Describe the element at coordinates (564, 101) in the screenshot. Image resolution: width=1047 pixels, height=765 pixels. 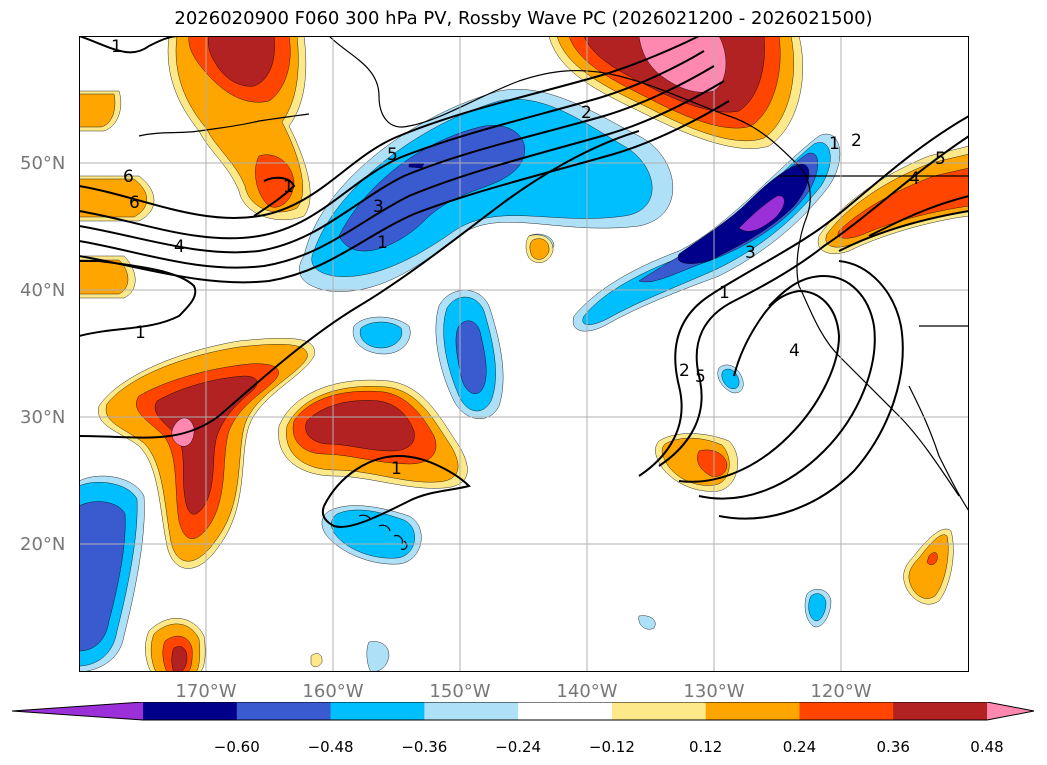
I see `alaska-coastline` at that location.